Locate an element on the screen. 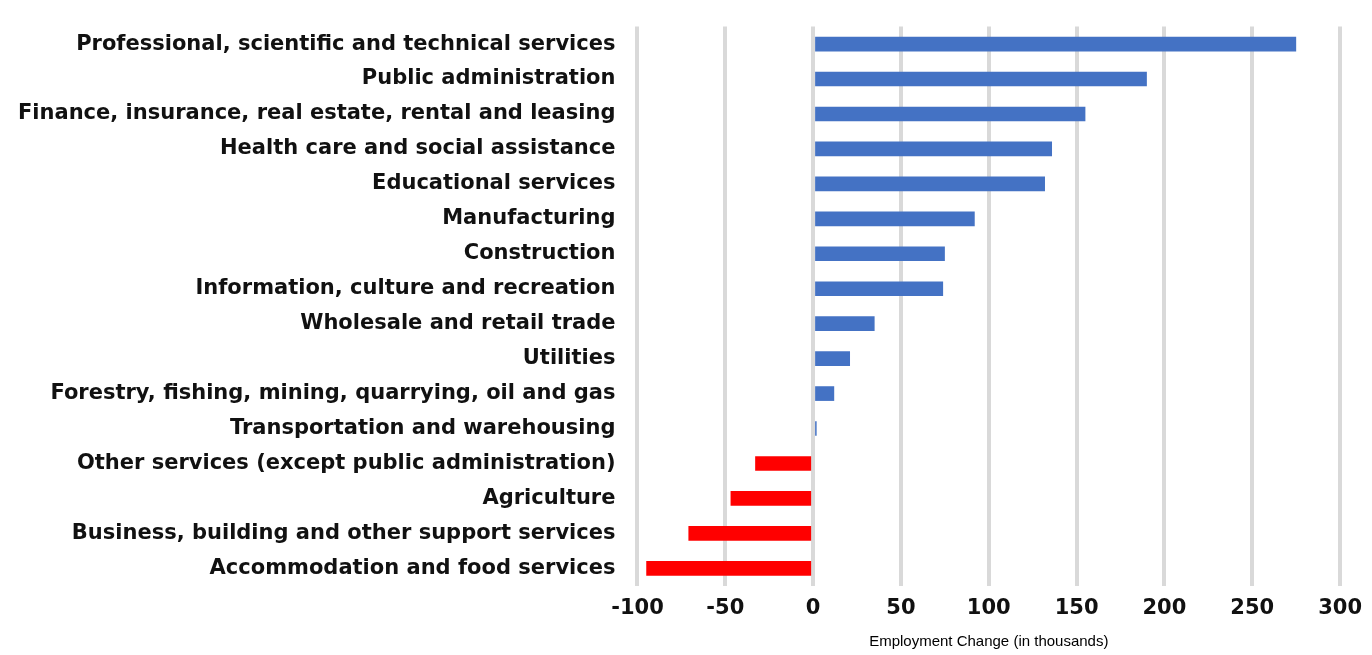  y-tick-label: Accommodation and food services is located at coordinates (412, 566).